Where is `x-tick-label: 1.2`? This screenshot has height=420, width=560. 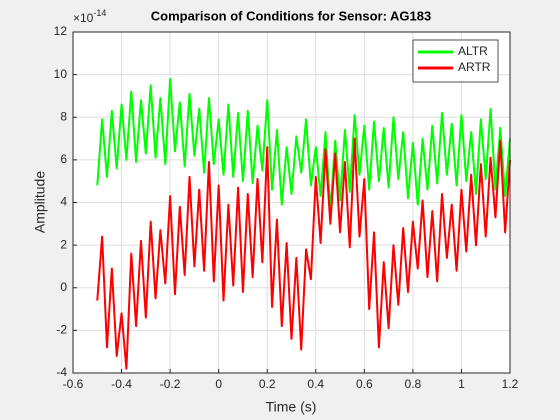
x-tick-label: 1.2 is located at coordinates (510, 384).